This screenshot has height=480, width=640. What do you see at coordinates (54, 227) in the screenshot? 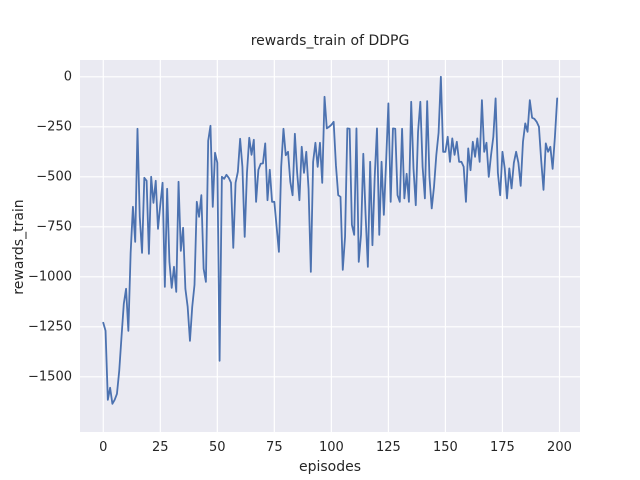
I see `y-tick-label: −750` at bounding box center [54, 227].